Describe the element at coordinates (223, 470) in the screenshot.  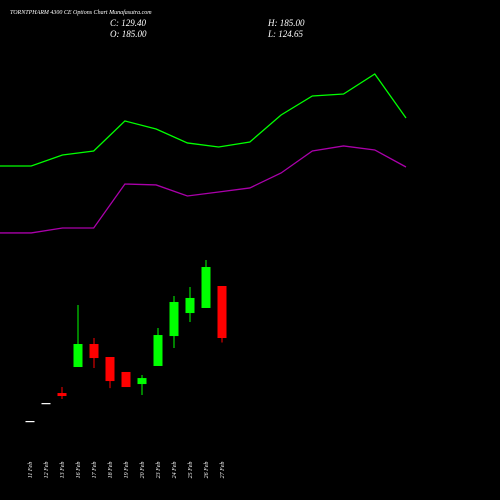
I see `x-tick-label: 27 Feb` at that location.